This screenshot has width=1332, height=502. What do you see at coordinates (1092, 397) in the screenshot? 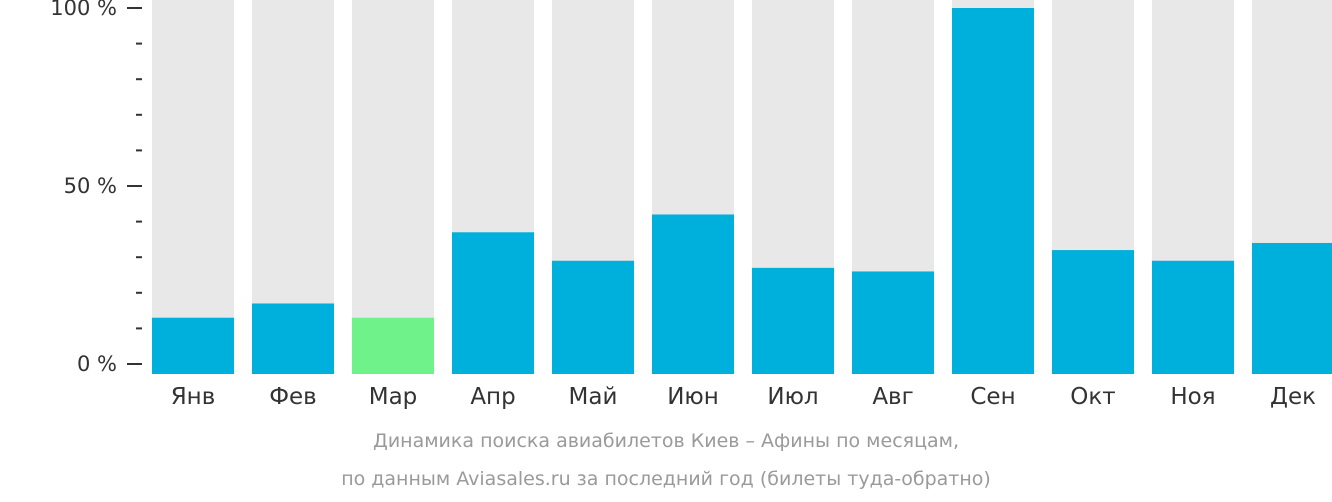
I see `x-tick-label: Окт` at bounding box center [1092, 397].